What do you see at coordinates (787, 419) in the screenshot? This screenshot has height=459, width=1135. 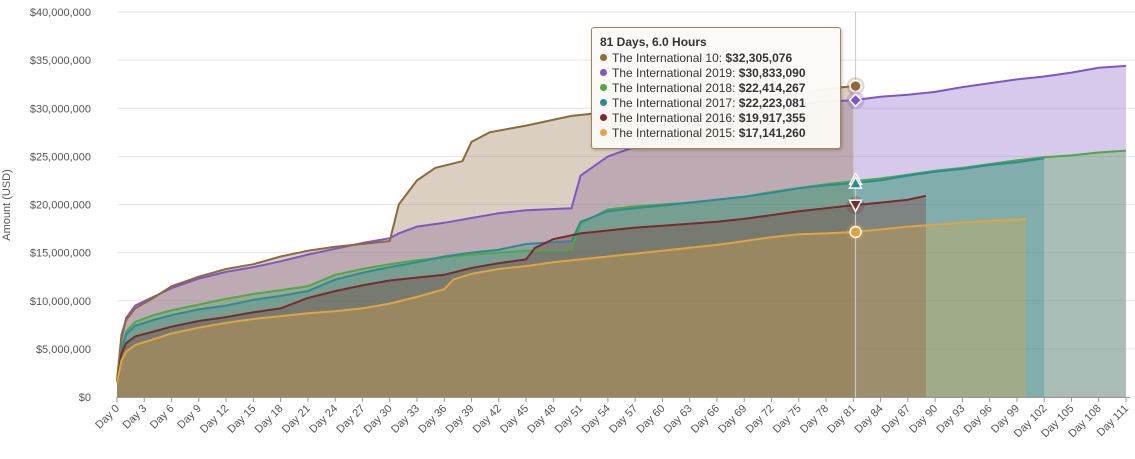 I see `x-tick-label: Day 75` at bounding box center [787, 419].